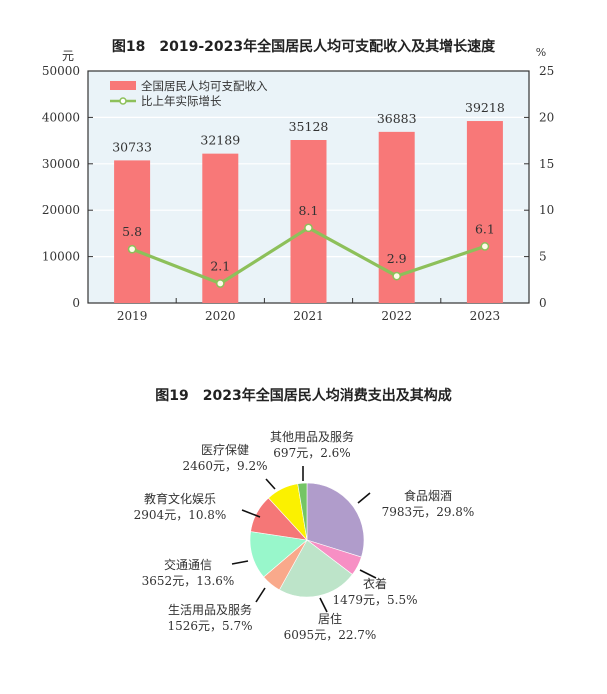  I want to click on bar-value-label: 39218, so click(485, 107).